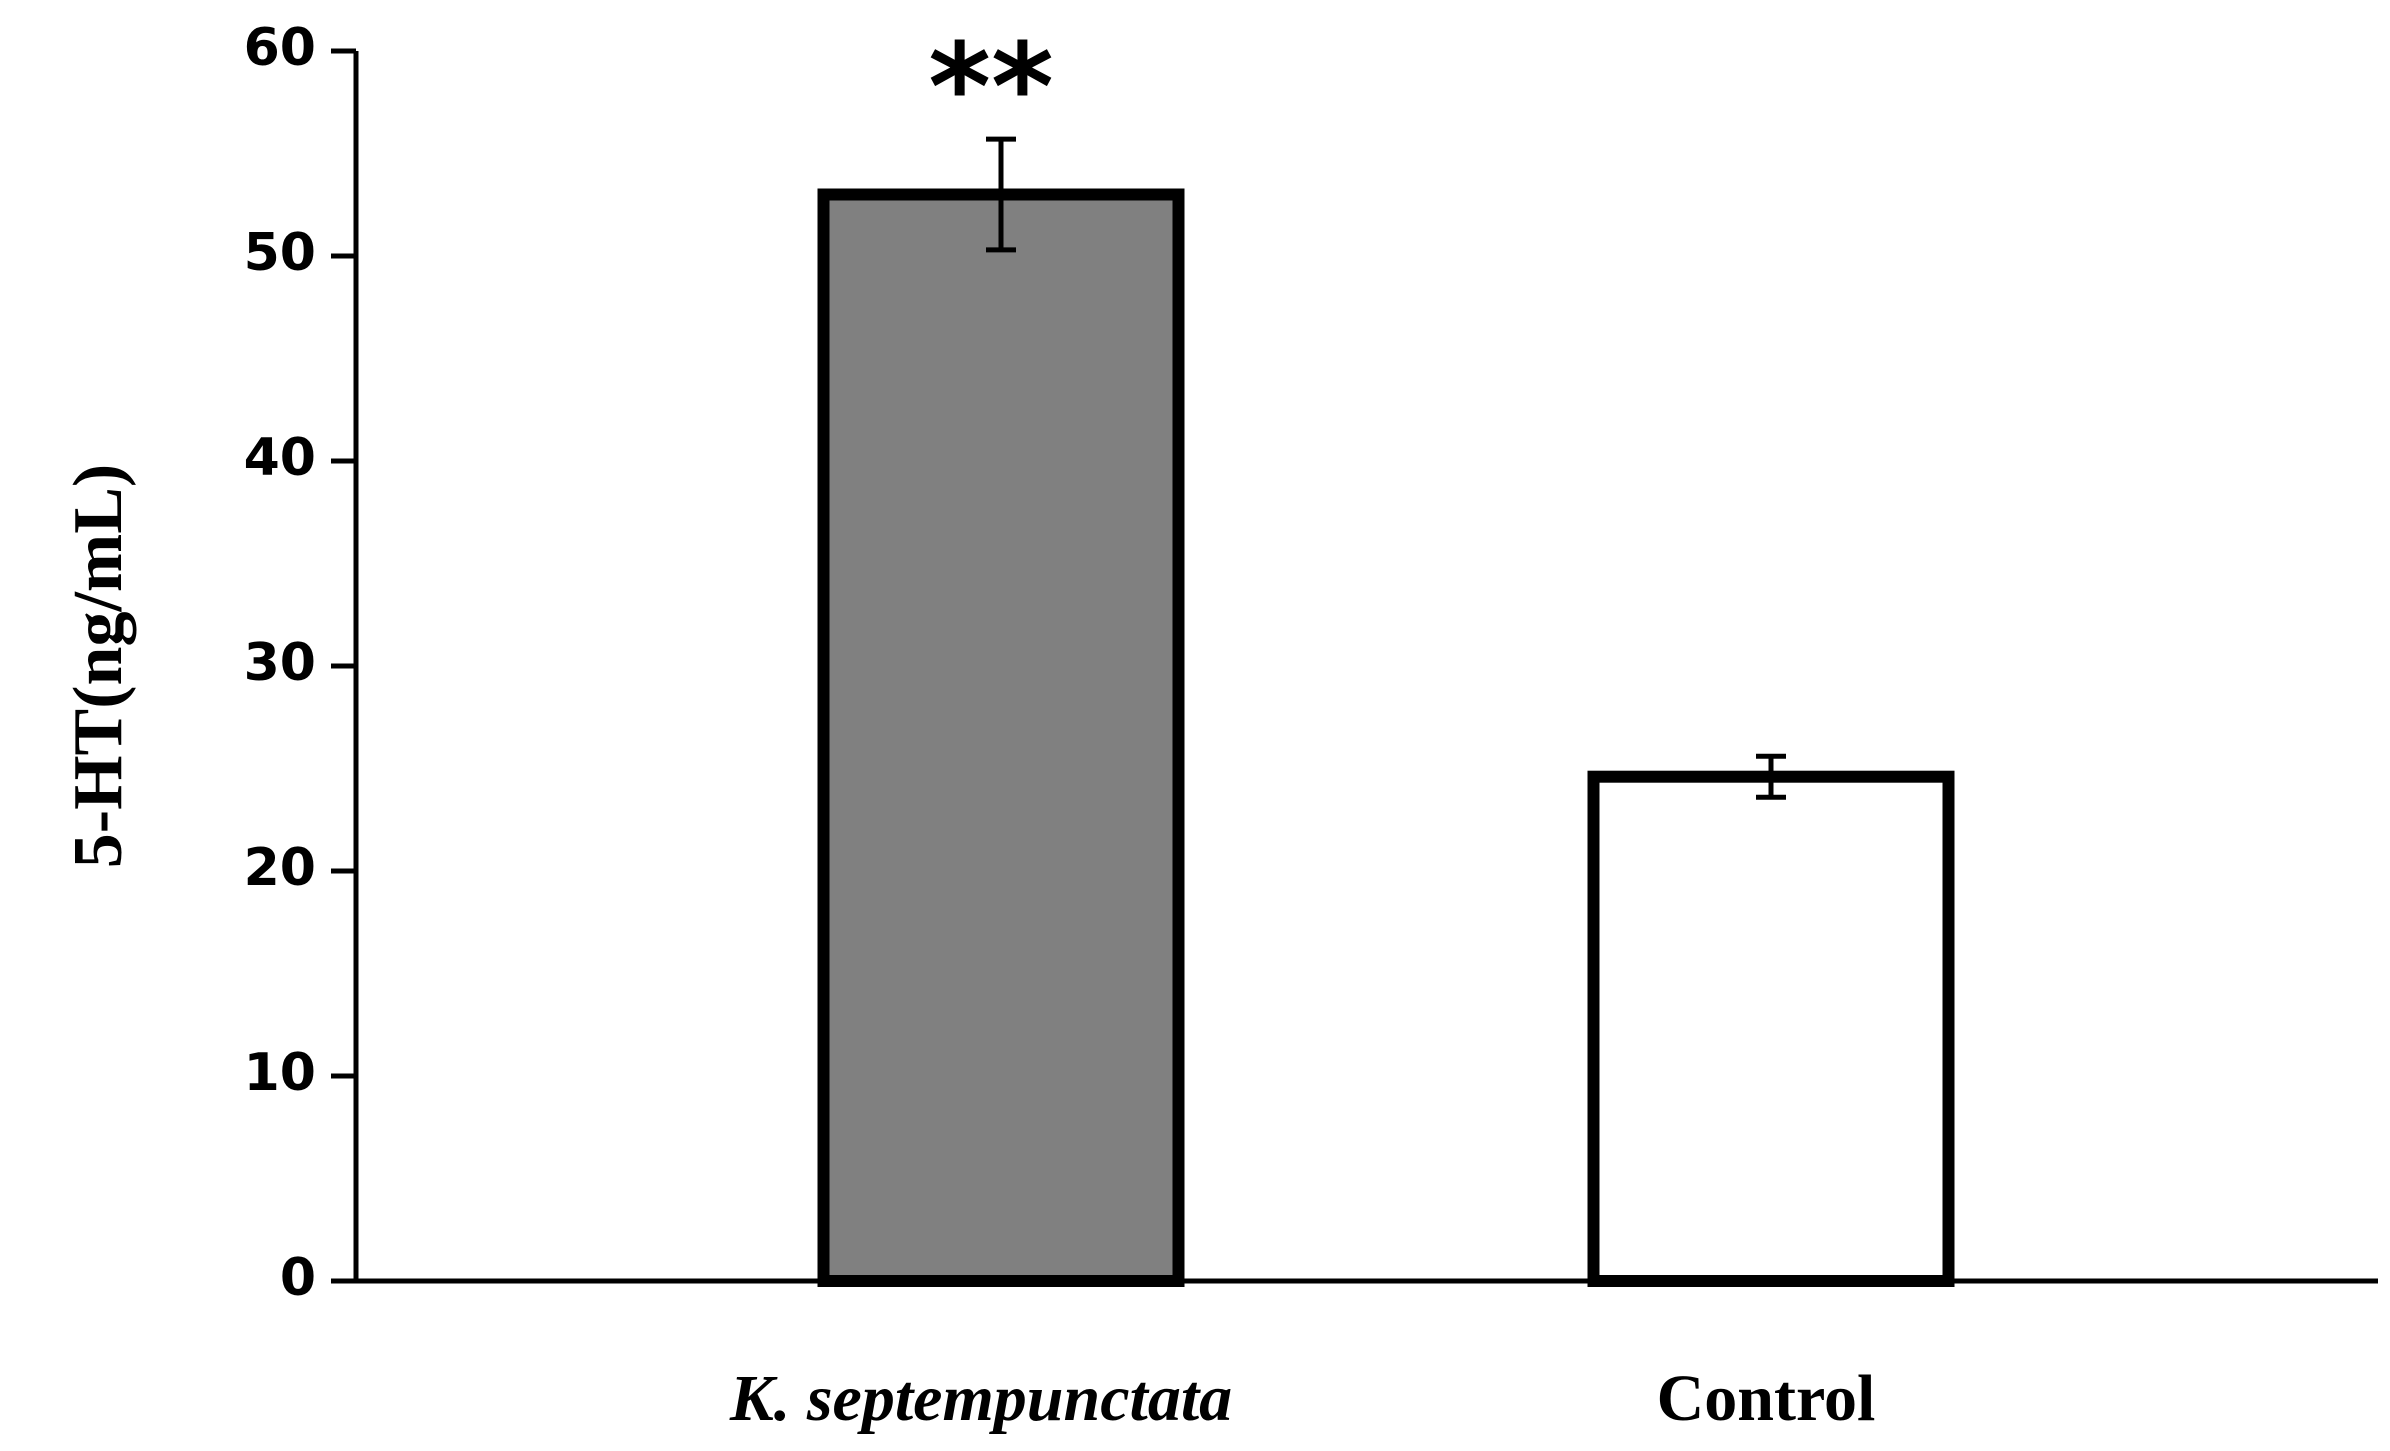  Describe the element at coordinates (980, 1398) in the screenshot. I see `x-tick-label: K. septempunctata` at that location.